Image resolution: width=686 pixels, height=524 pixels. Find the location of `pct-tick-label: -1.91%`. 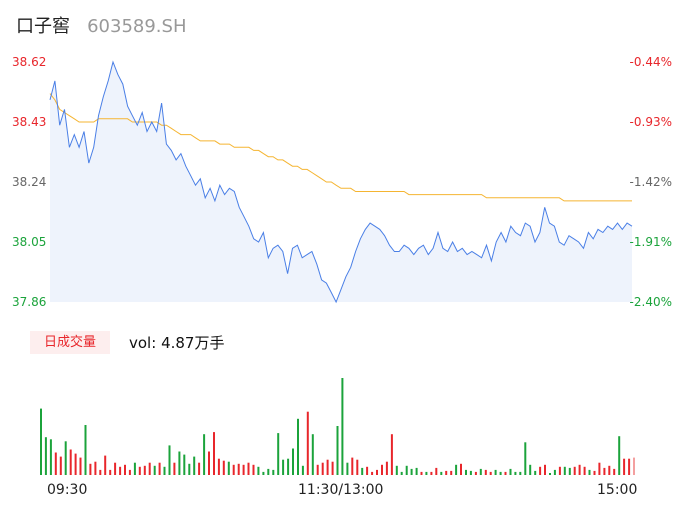

pct-tick-label: -1.91% is located at coordinates (650, 242).